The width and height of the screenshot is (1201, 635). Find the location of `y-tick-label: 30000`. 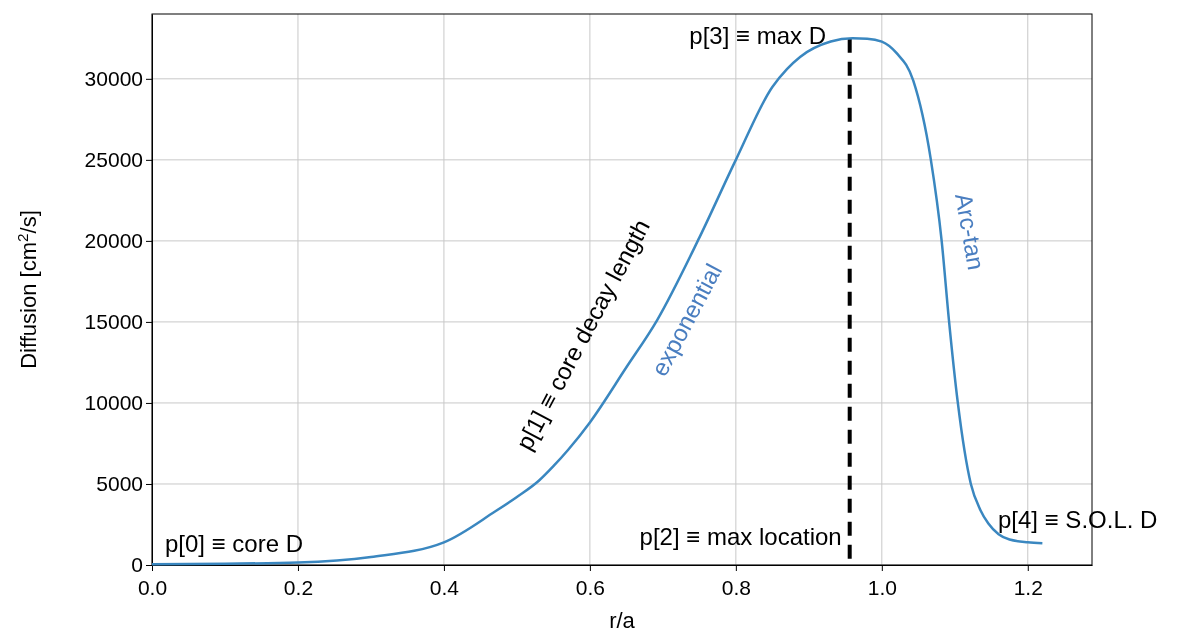

y-tick-label: 30000 is located at coordinates (113, 79).